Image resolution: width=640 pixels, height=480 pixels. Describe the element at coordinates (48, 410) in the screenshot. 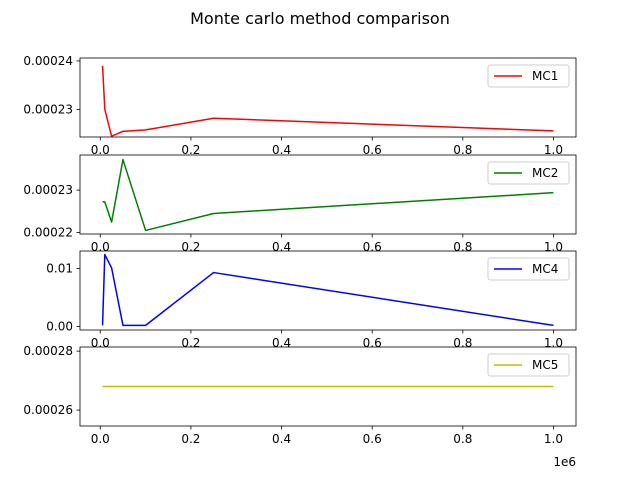

I see `y-tick-label: 0.00026` at that location.